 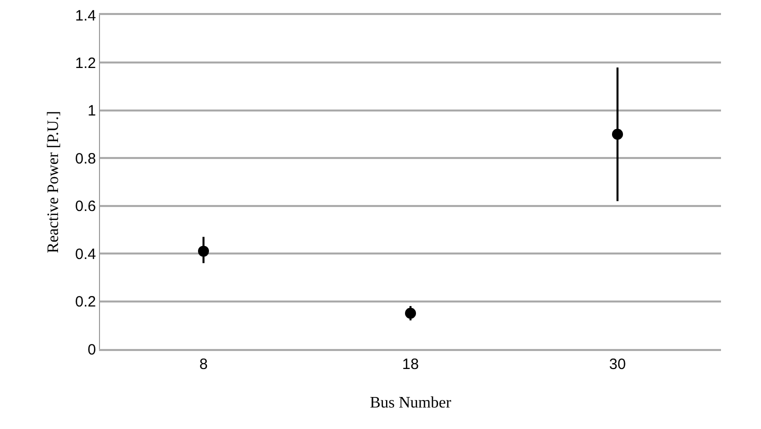 What do you see at coordinates (617, 364) in the screenshot?
I see `x-tick-label: 30` at bounding box center [617, 364].